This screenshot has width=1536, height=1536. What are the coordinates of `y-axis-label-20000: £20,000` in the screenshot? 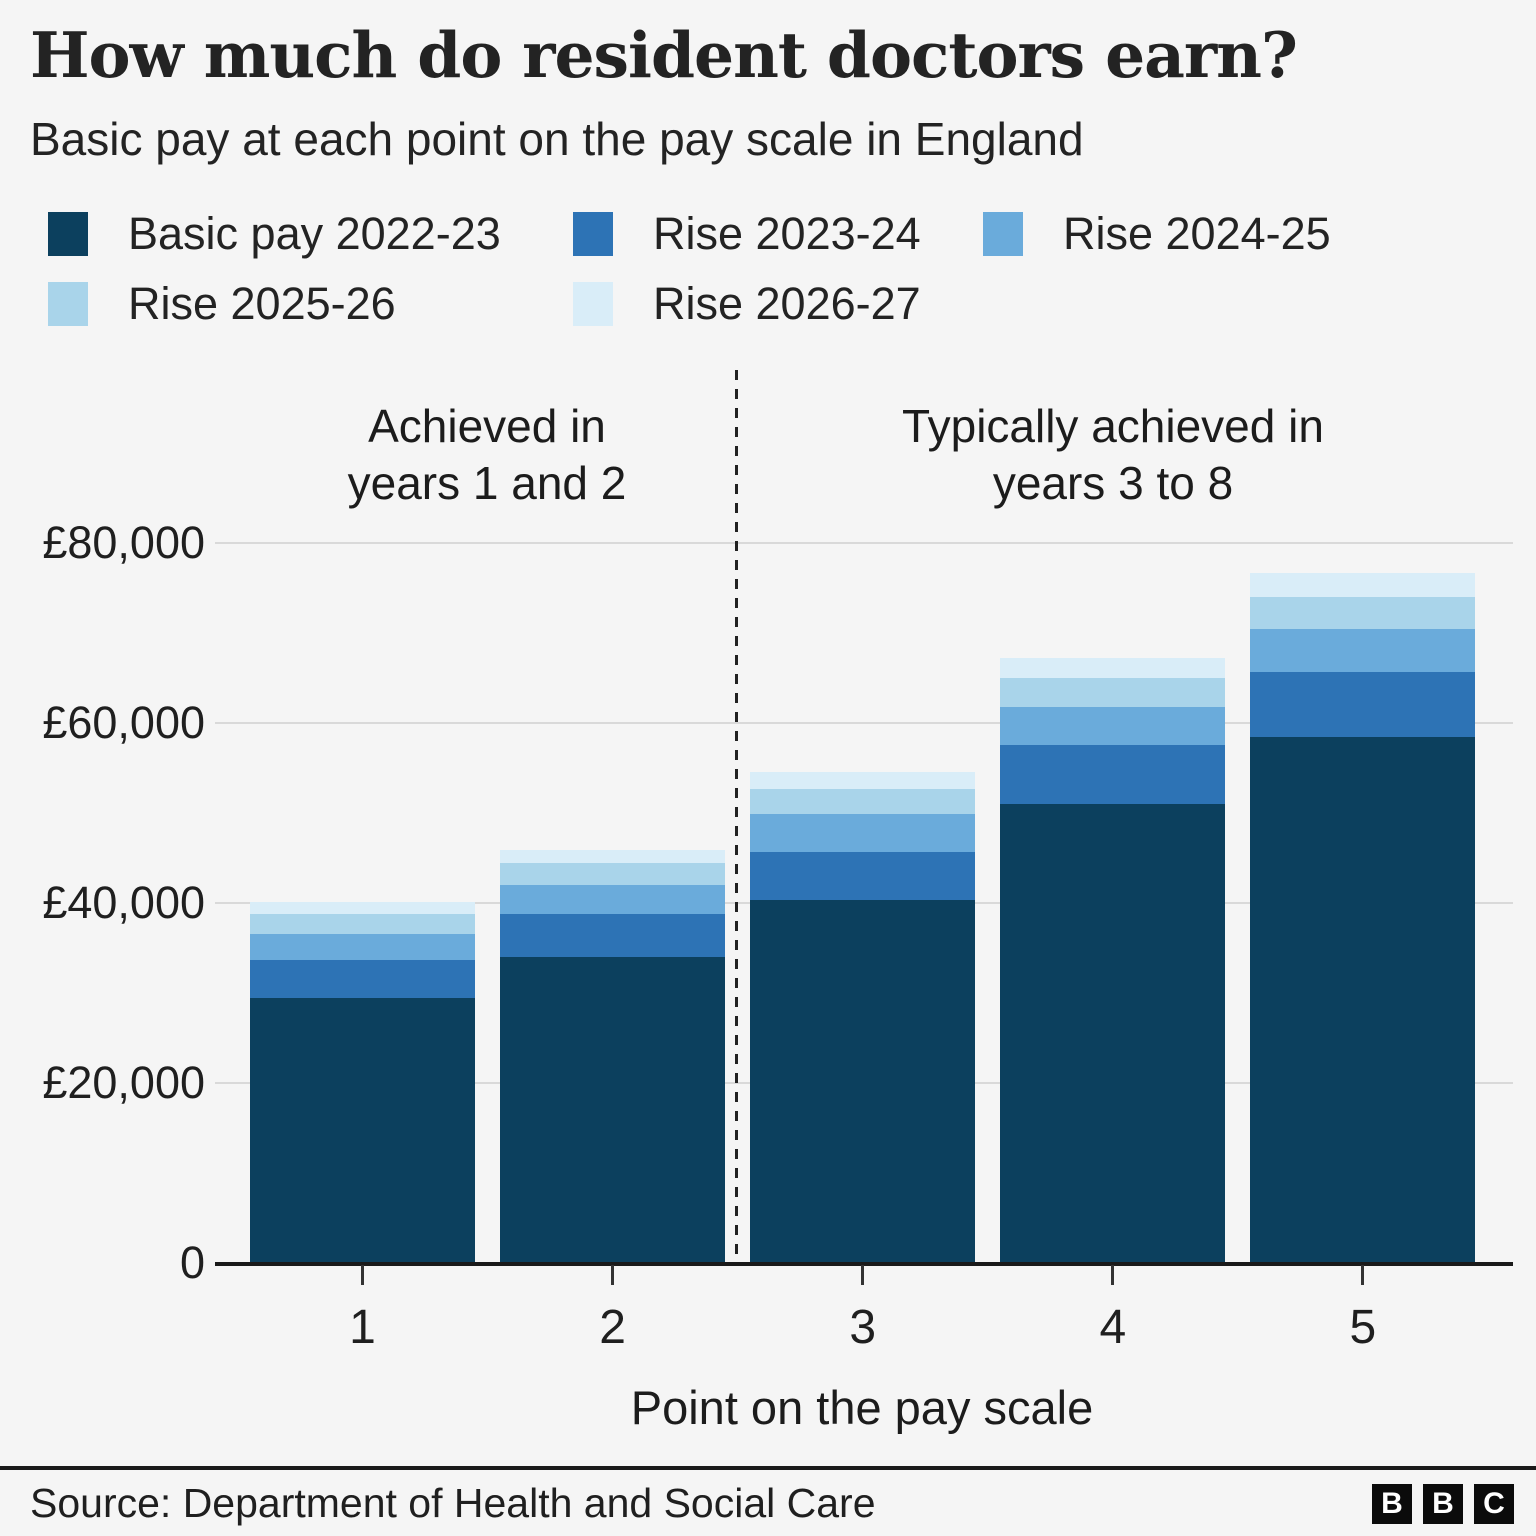 It's located at (123, 1082).